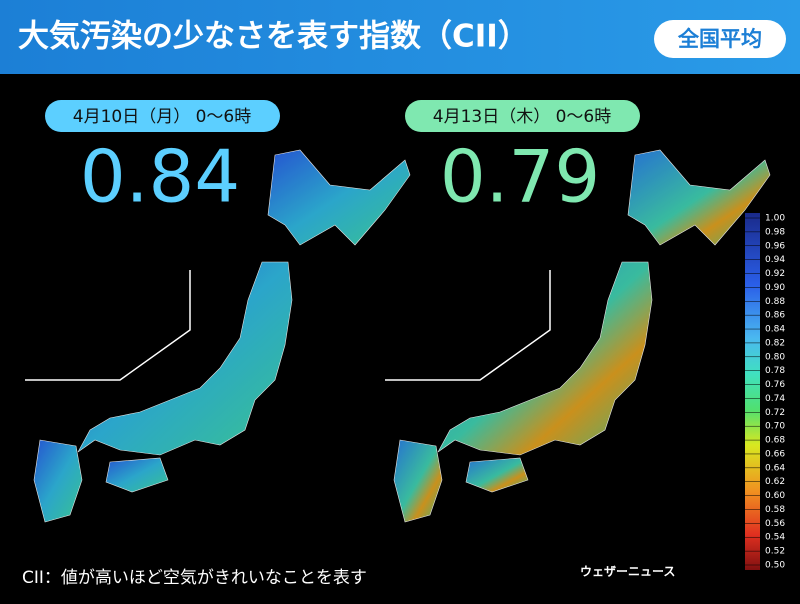 This screenshot has height=604, width=800. What do you see at coordinates (775, 524) in the screenshot?
I see `colorbar-label: 0.56` at bounding box center [775, 524].